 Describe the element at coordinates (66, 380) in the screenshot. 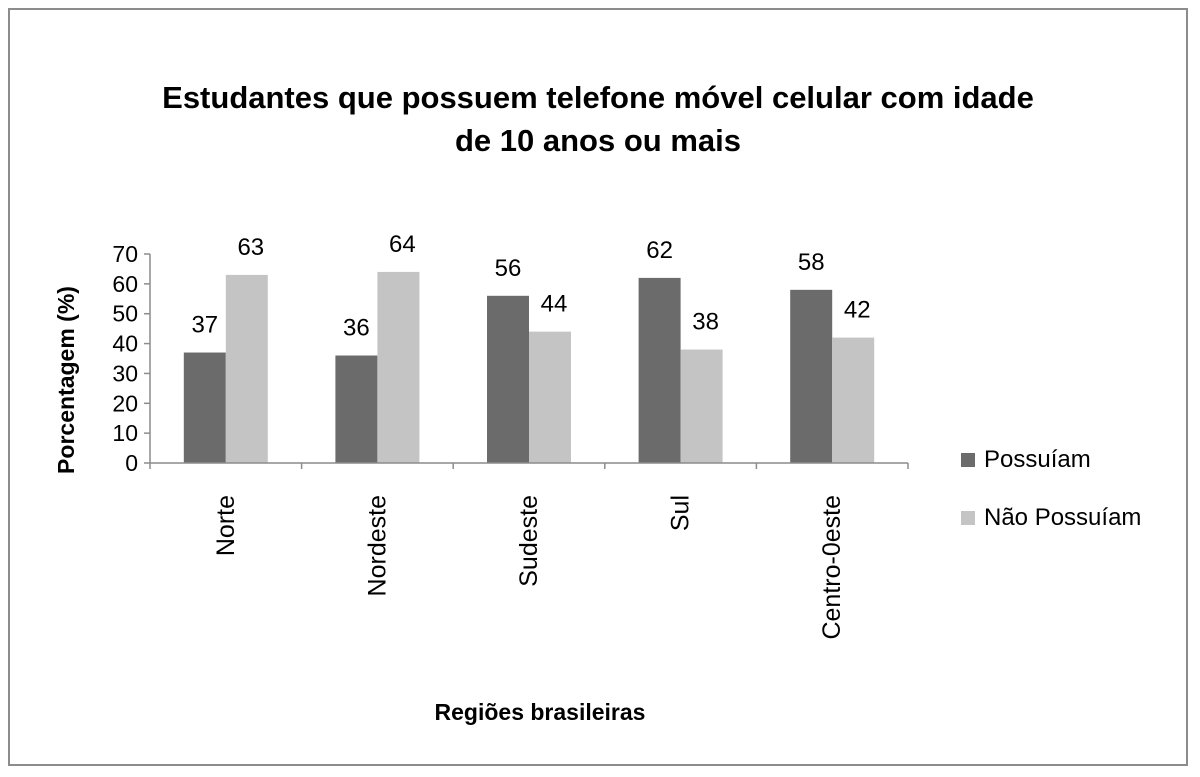

I see `y-axis-label: Porcentagem (%)` at that location.